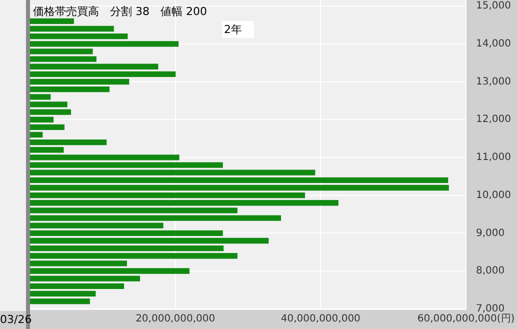 The image size is (517, 329). Describe the element at coordinates (16, 319) in the screenshot. I see `text: 03/26` at that location.